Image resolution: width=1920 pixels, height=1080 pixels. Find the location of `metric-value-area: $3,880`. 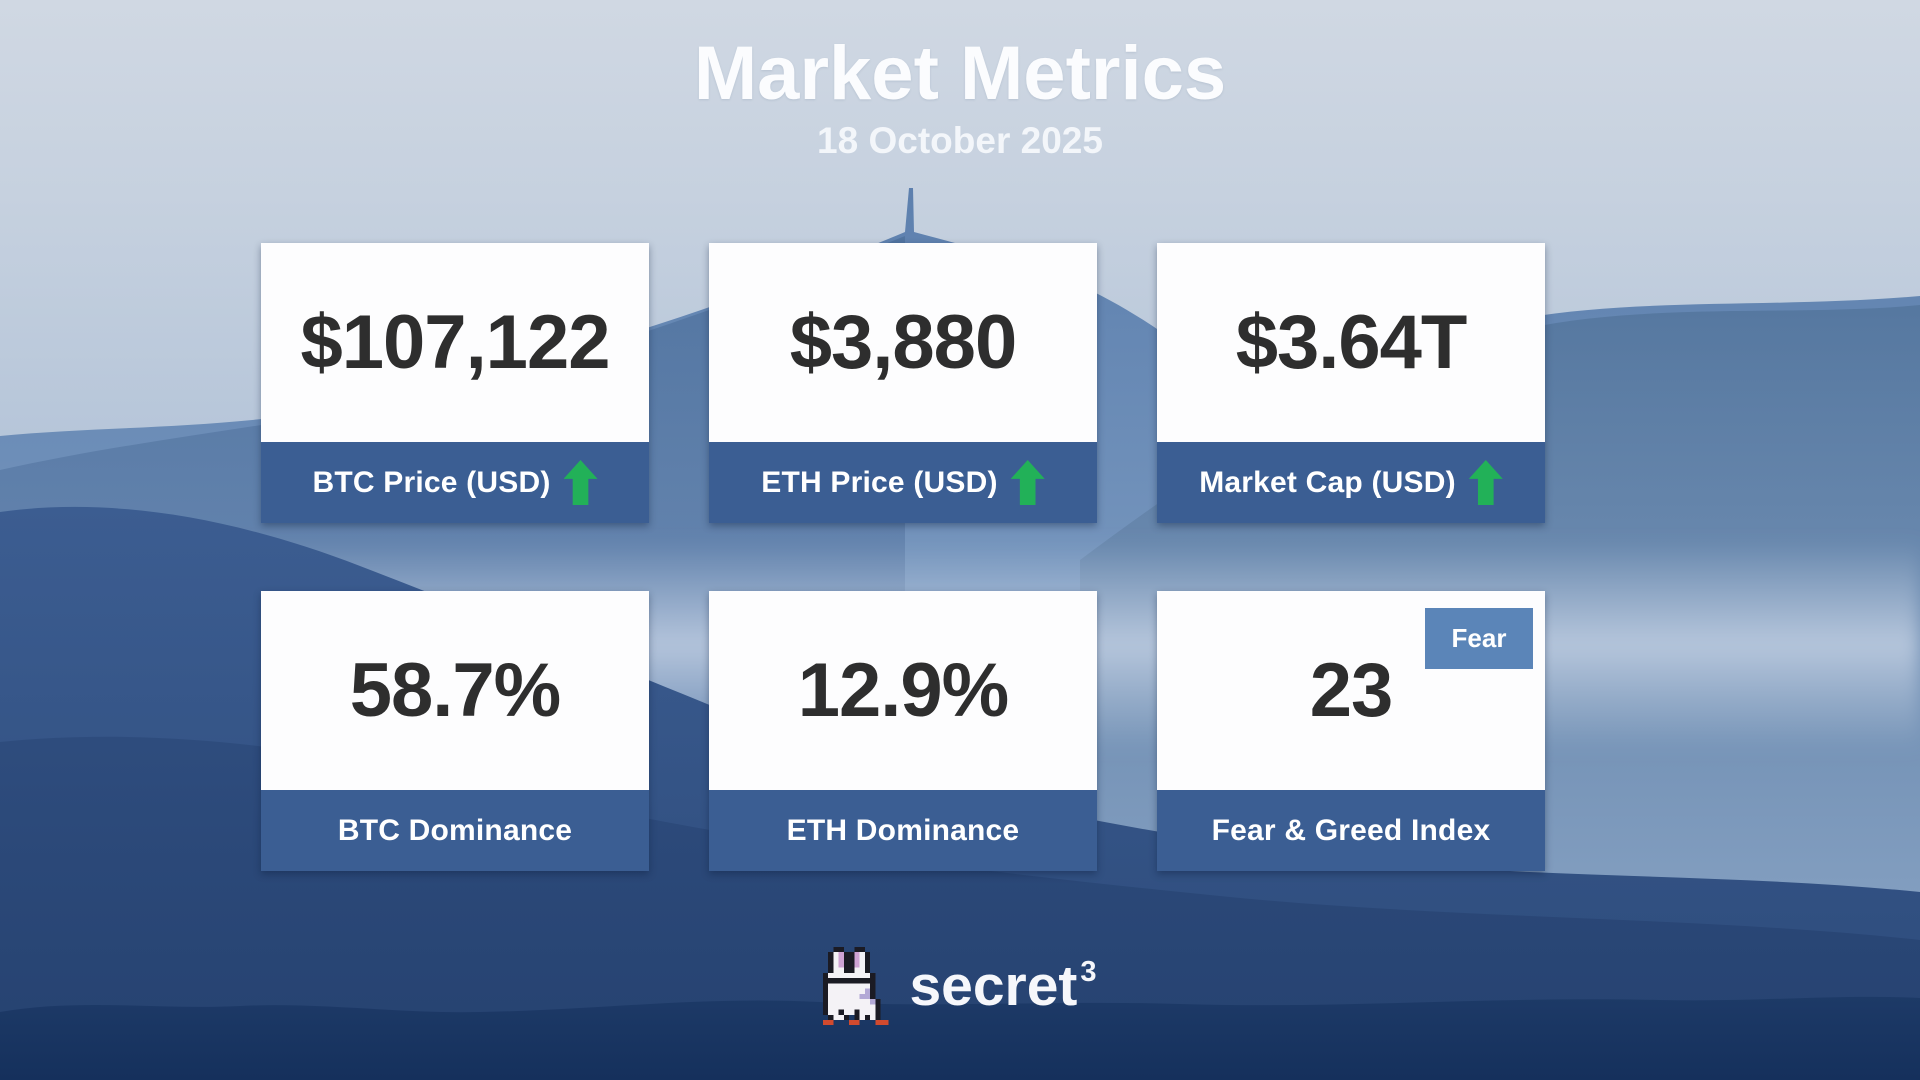

metric-value-area: $3,880 is located at coordinates (903, 342).